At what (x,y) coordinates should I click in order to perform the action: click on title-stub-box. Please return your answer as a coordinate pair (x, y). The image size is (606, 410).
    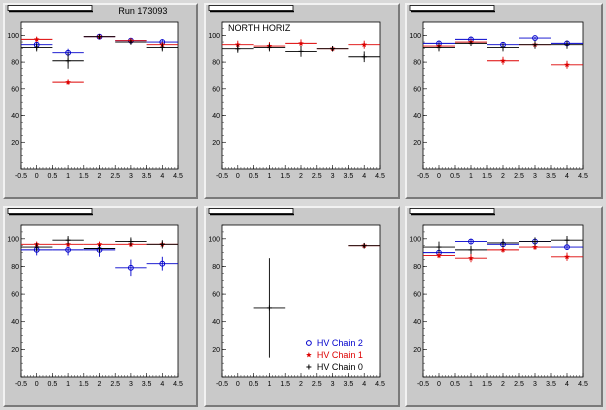
    Looking at the image, I should click on (452, 8).